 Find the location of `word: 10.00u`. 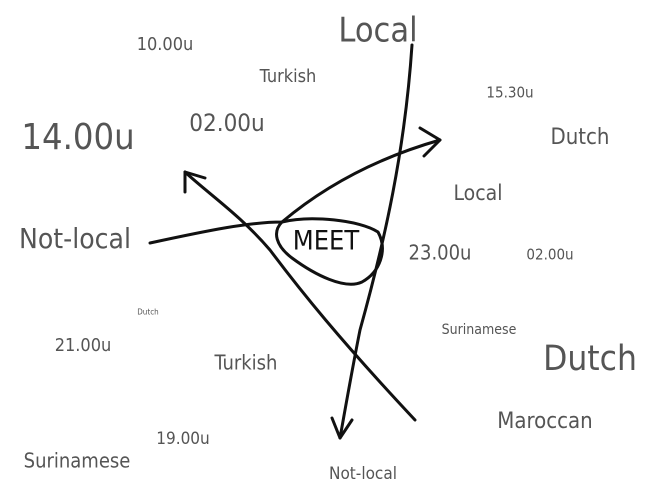

word: 10.00u is located at coordinates (165, 44).